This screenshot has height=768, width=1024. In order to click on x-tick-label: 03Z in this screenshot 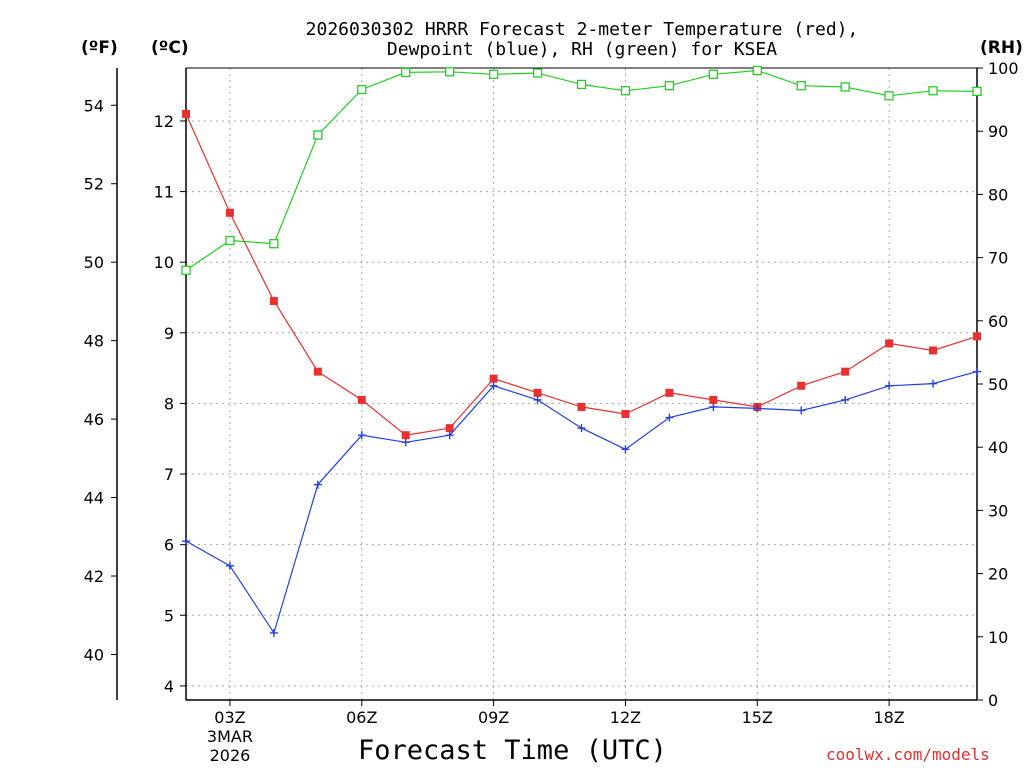, I will do `click(229, 717)`.